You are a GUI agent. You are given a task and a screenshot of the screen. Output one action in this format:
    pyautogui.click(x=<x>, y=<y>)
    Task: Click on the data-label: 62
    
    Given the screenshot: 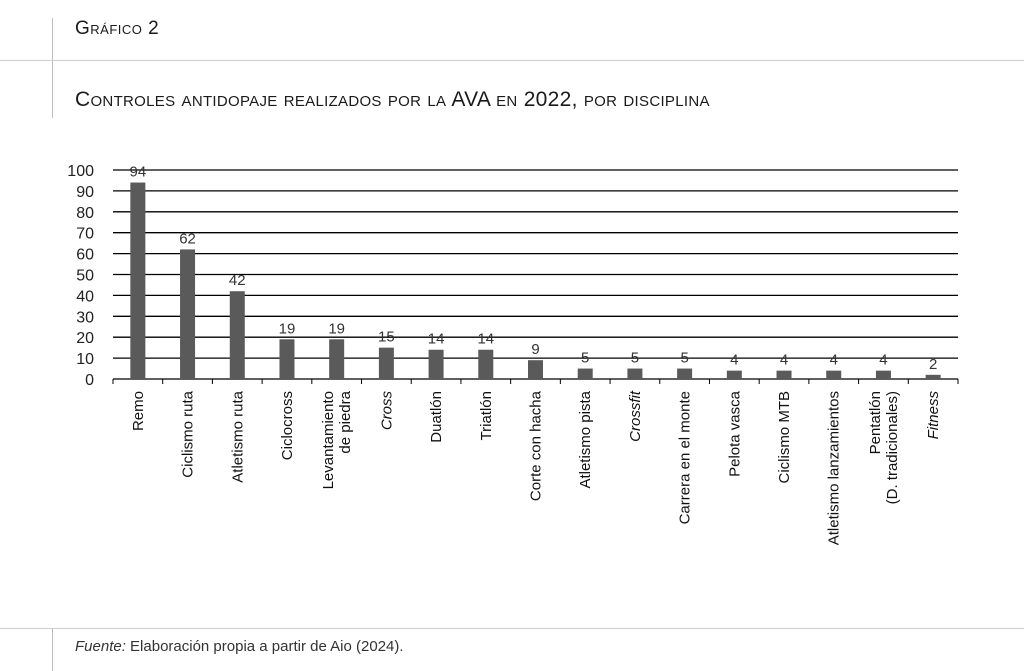 What is the action you would take?
    pyautogui.click(x=187, y=238)
    